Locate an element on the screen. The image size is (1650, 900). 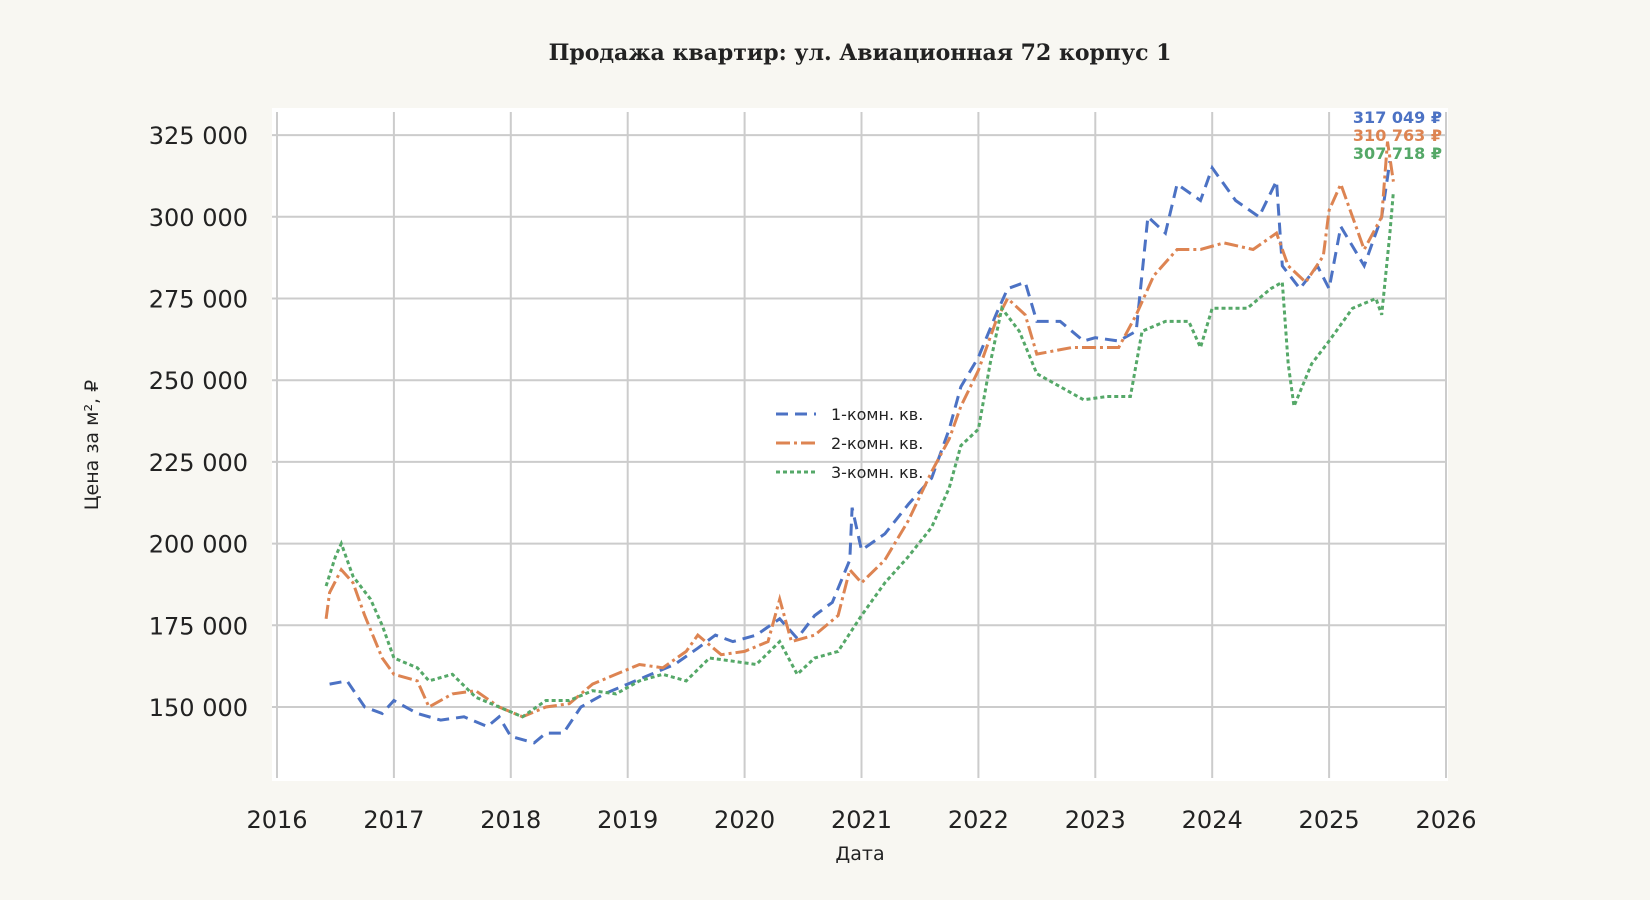
last-value-label: 310 763 ₽ is located at coordinates (1397, 135).